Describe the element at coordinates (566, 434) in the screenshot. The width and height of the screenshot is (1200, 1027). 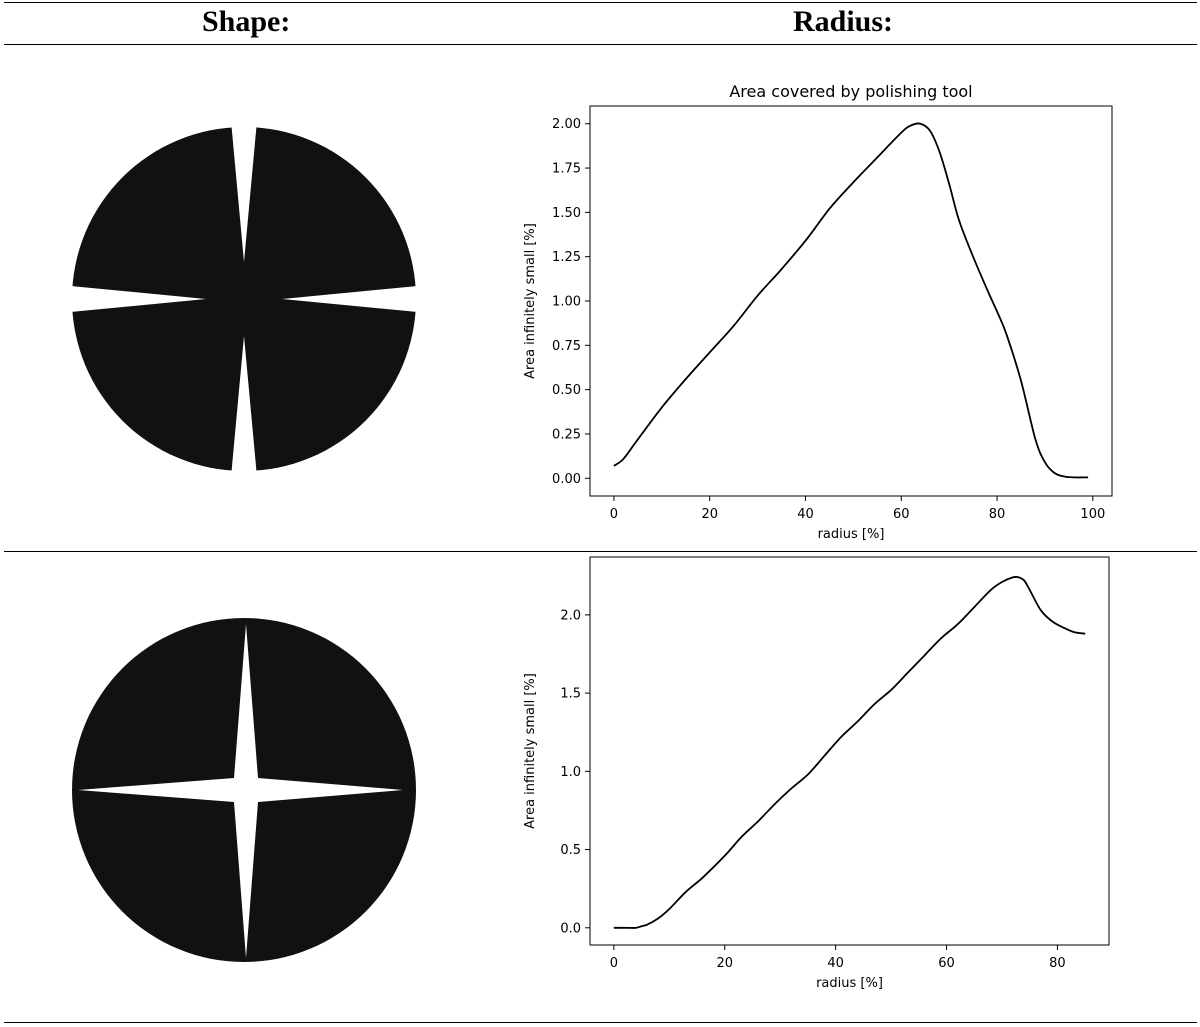
I see `y-tick-label: 0.25` at that location.